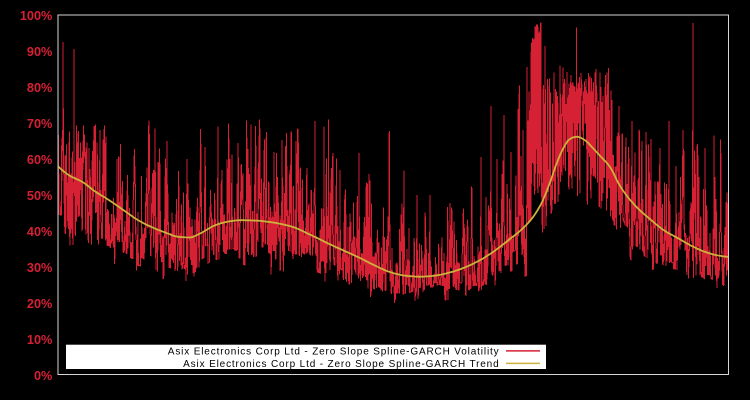  Describe the element at coordinates (39, 124) in the screenshot. I see `svg-text: 70%` at that location.